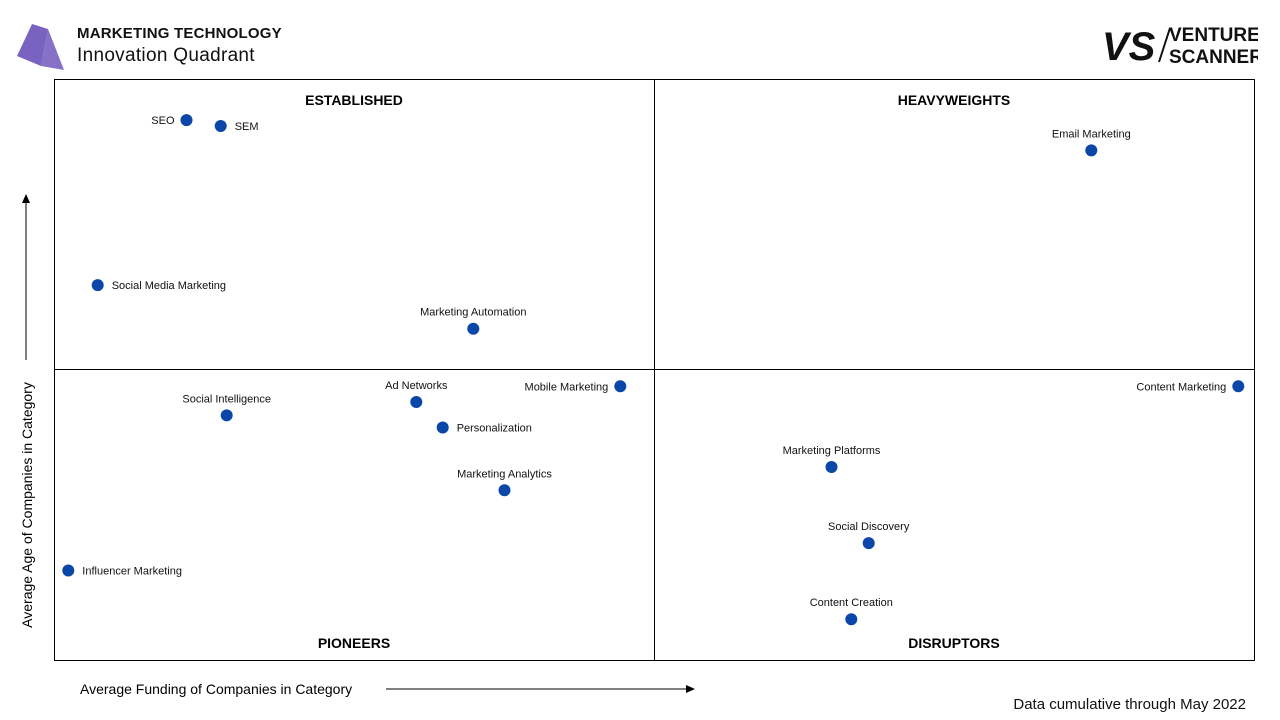  I want to click on footer-note: Data cumulative through May 2022, so click(1129, 704).